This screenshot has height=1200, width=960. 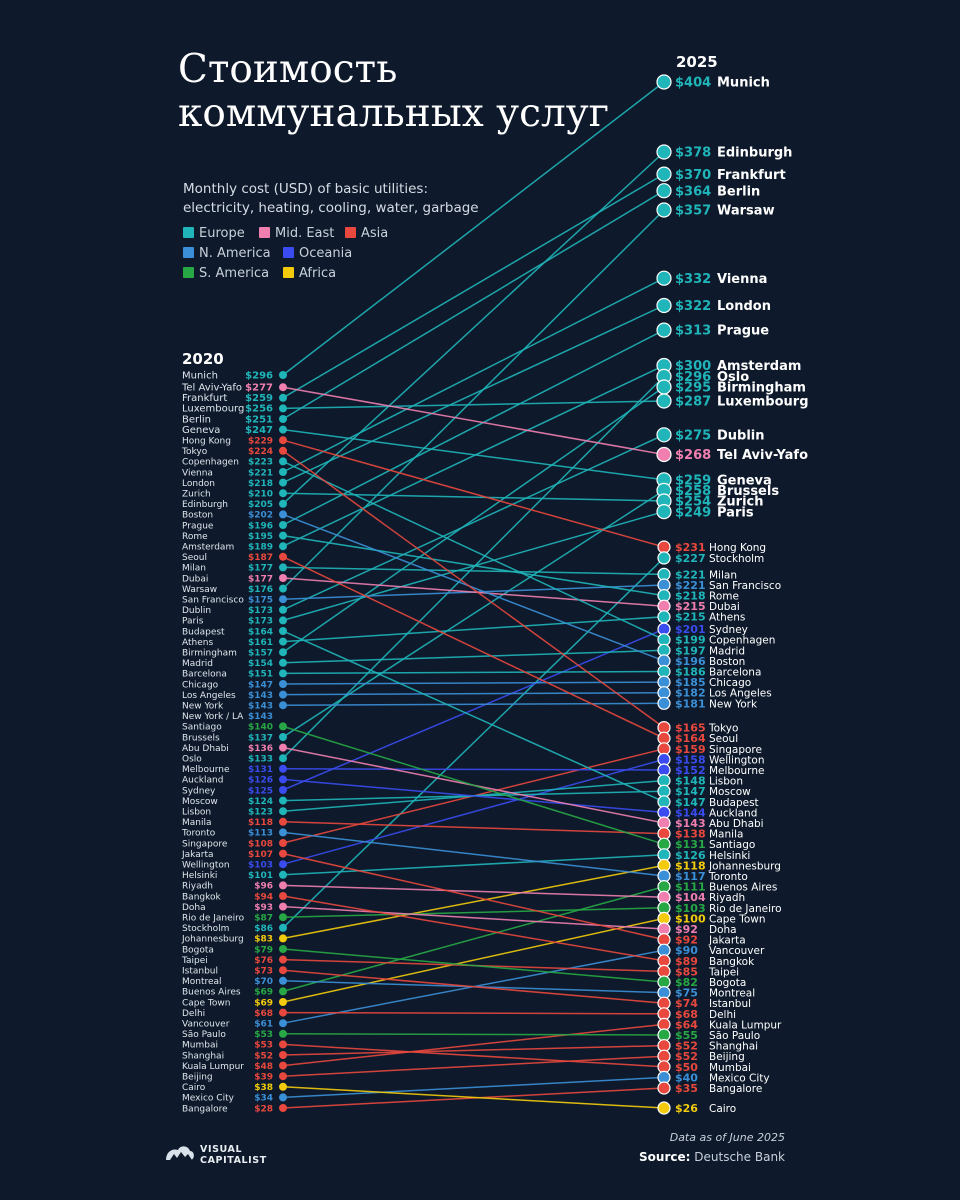 What do you see at coordinates (260, 813) in the screenshot?
I see `value-label-2020: $123` at bounding box center [260, 813].